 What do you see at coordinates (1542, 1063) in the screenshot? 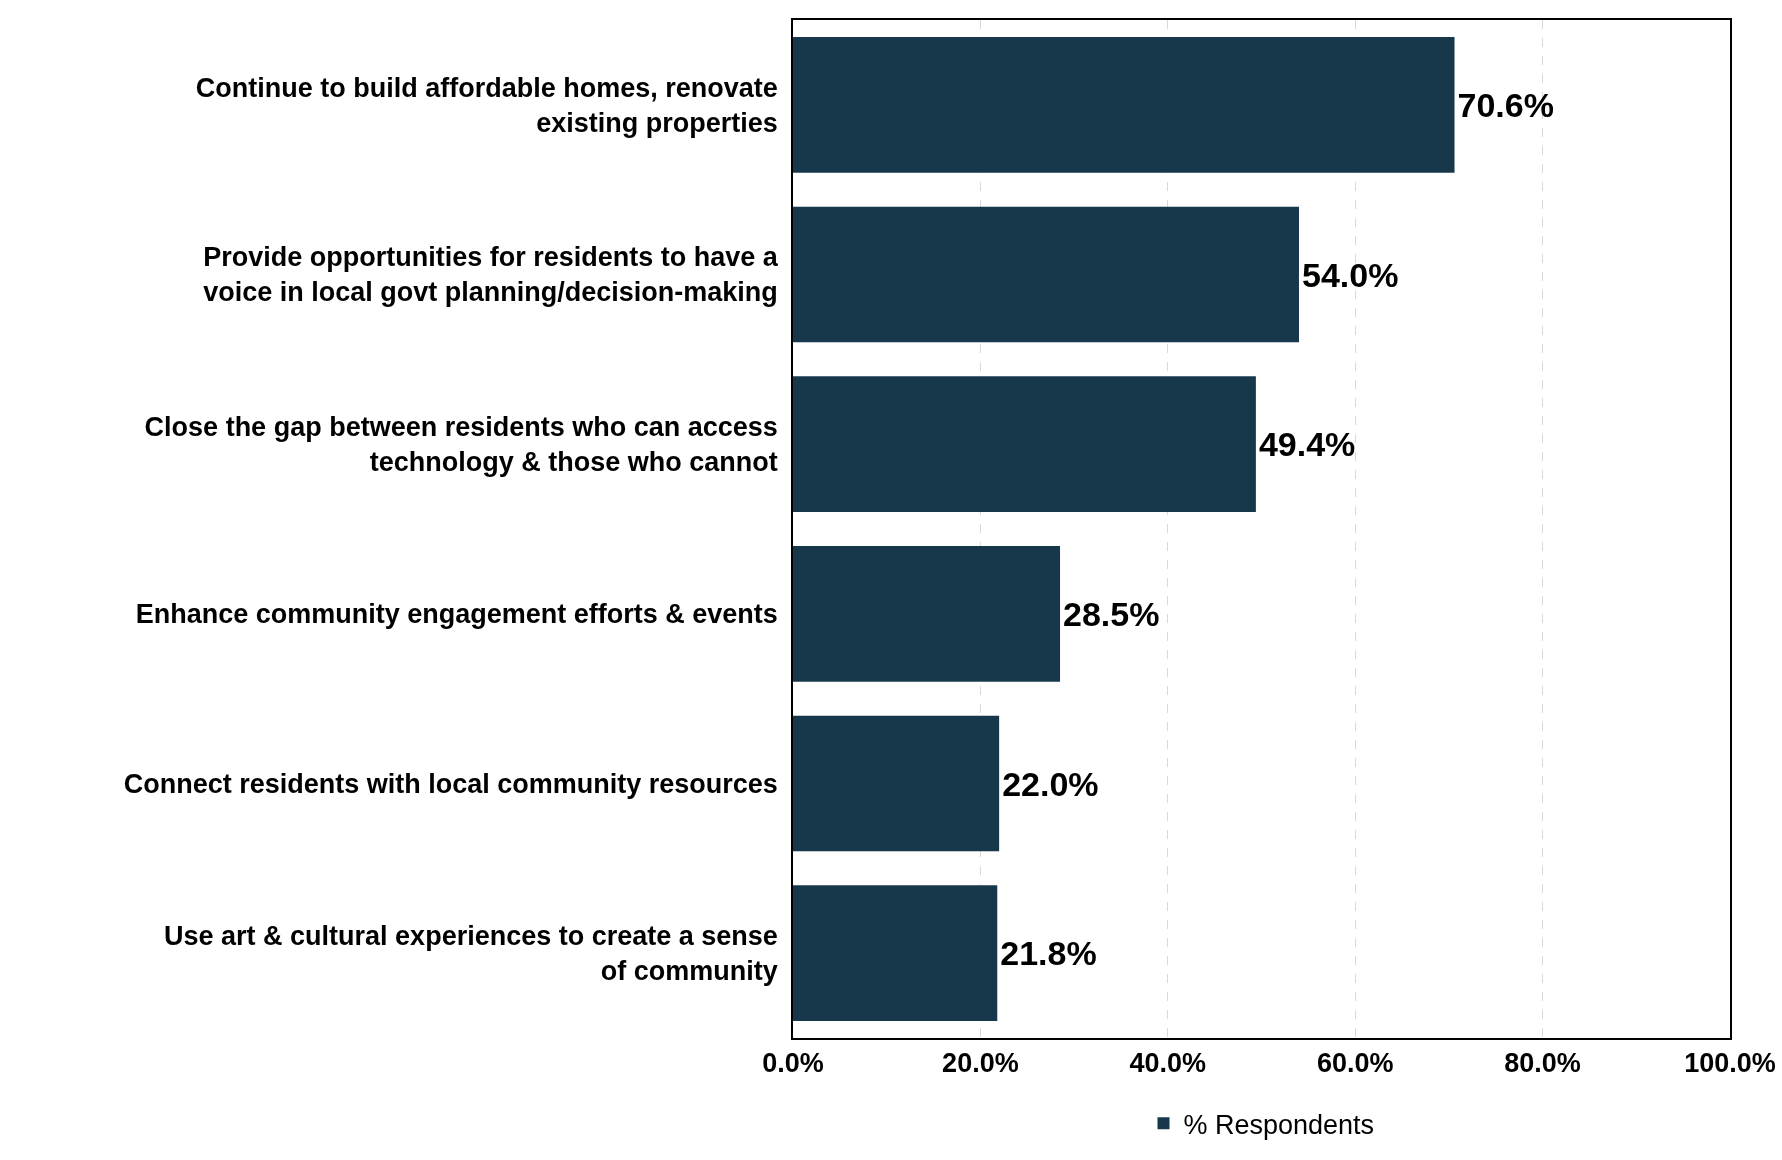
I see `x-tick-label: 80.0%` at bounding box center [1542, 1063].